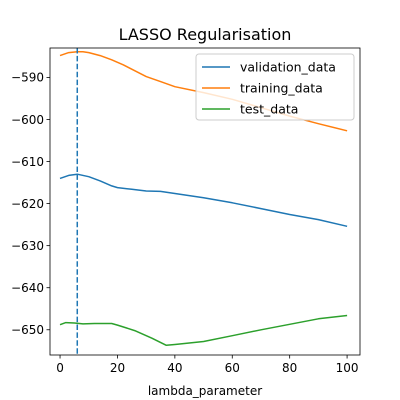 The image size is (400, 400). Describe the element at coordinates (347, 368) in the screenshot. I see `x-tick-label: 100` at that location.